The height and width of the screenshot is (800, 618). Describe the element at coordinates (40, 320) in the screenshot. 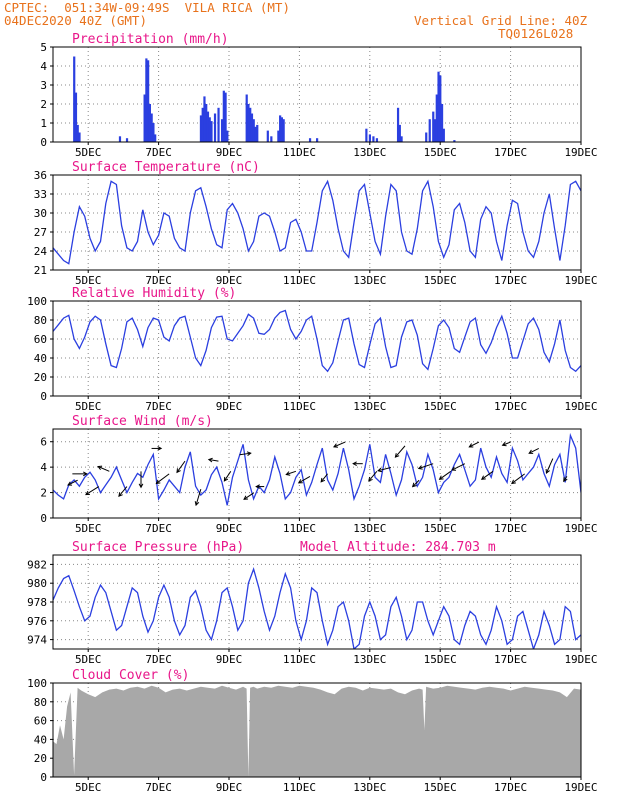

I see `ytick-label: 80` at that location.